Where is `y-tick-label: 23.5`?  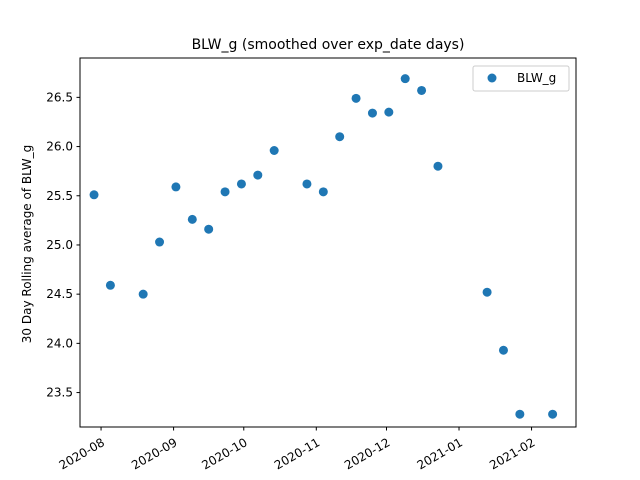 y-tick-label: 23.5 is located at coordinates (59, 393).